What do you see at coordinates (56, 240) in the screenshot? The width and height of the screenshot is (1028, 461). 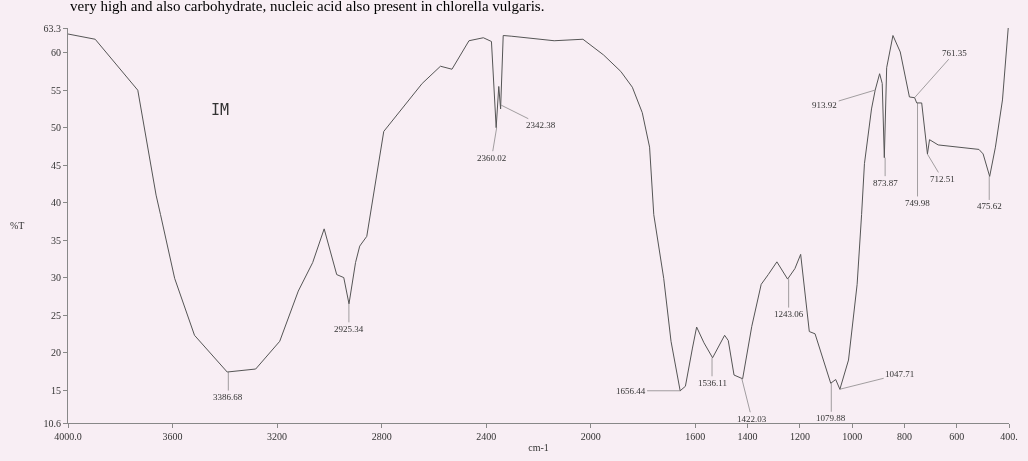 I see `y-tick-label: 35` at bounding box center [56, 240].